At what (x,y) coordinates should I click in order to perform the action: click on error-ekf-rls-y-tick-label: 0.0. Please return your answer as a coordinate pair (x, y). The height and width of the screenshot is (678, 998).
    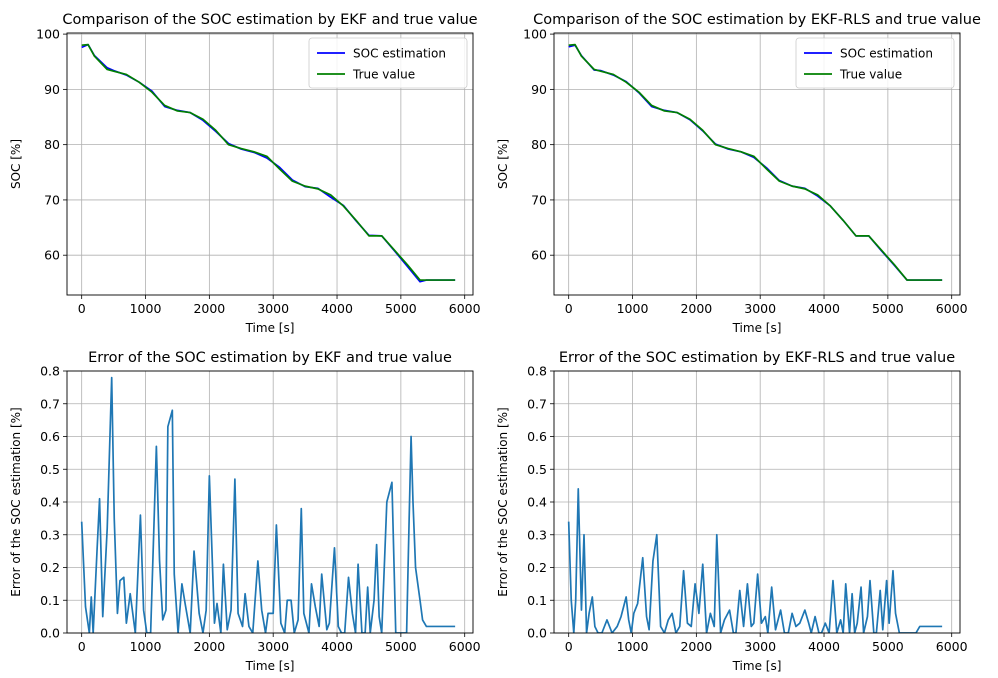
    Looking at the image, I should click on (537, 633).